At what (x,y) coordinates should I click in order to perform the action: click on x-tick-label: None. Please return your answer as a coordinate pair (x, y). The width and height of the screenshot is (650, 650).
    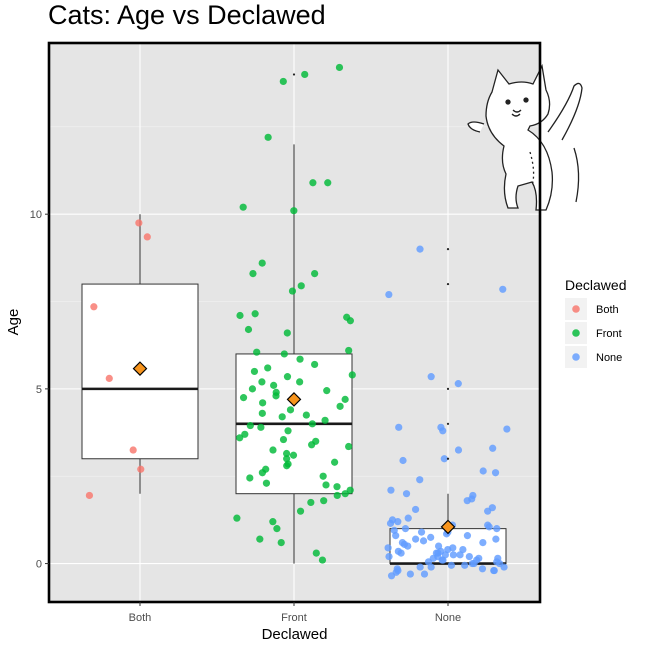
    Looking at the image, I should click on (448, 618).